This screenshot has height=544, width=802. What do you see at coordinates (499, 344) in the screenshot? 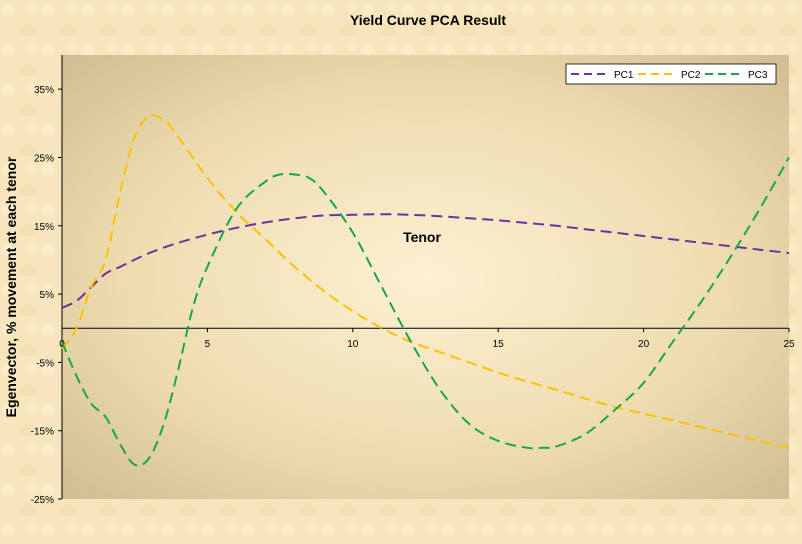
I see `x-tick-label: 15` at bounding box center [499, 344].